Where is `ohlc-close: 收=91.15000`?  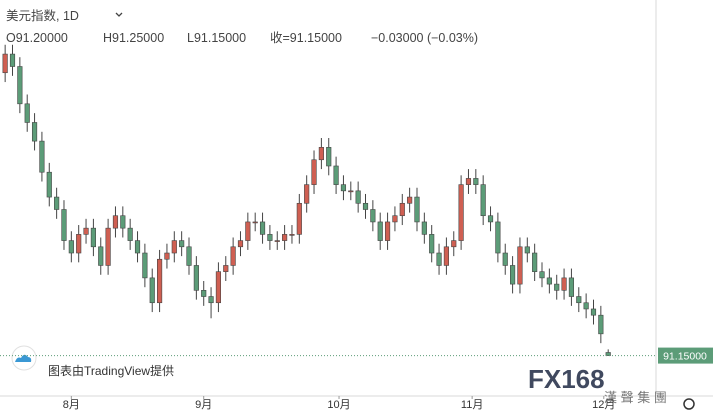
ohlc-close: 收=91.15000 is located at coordinates (306, 38).